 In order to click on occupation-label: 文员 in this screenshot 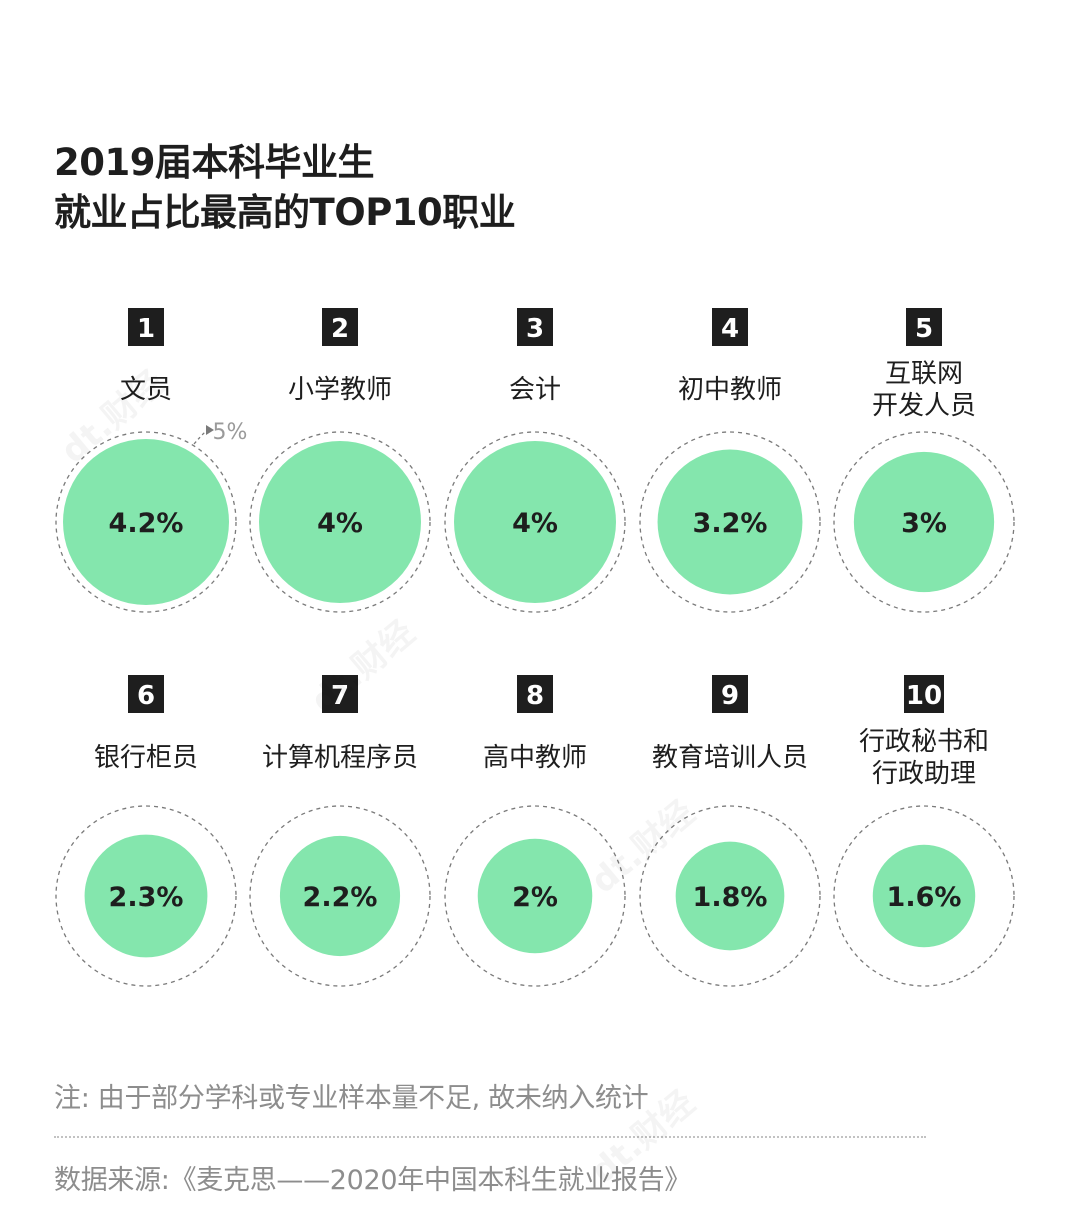, I will do `click(146, 390)`.